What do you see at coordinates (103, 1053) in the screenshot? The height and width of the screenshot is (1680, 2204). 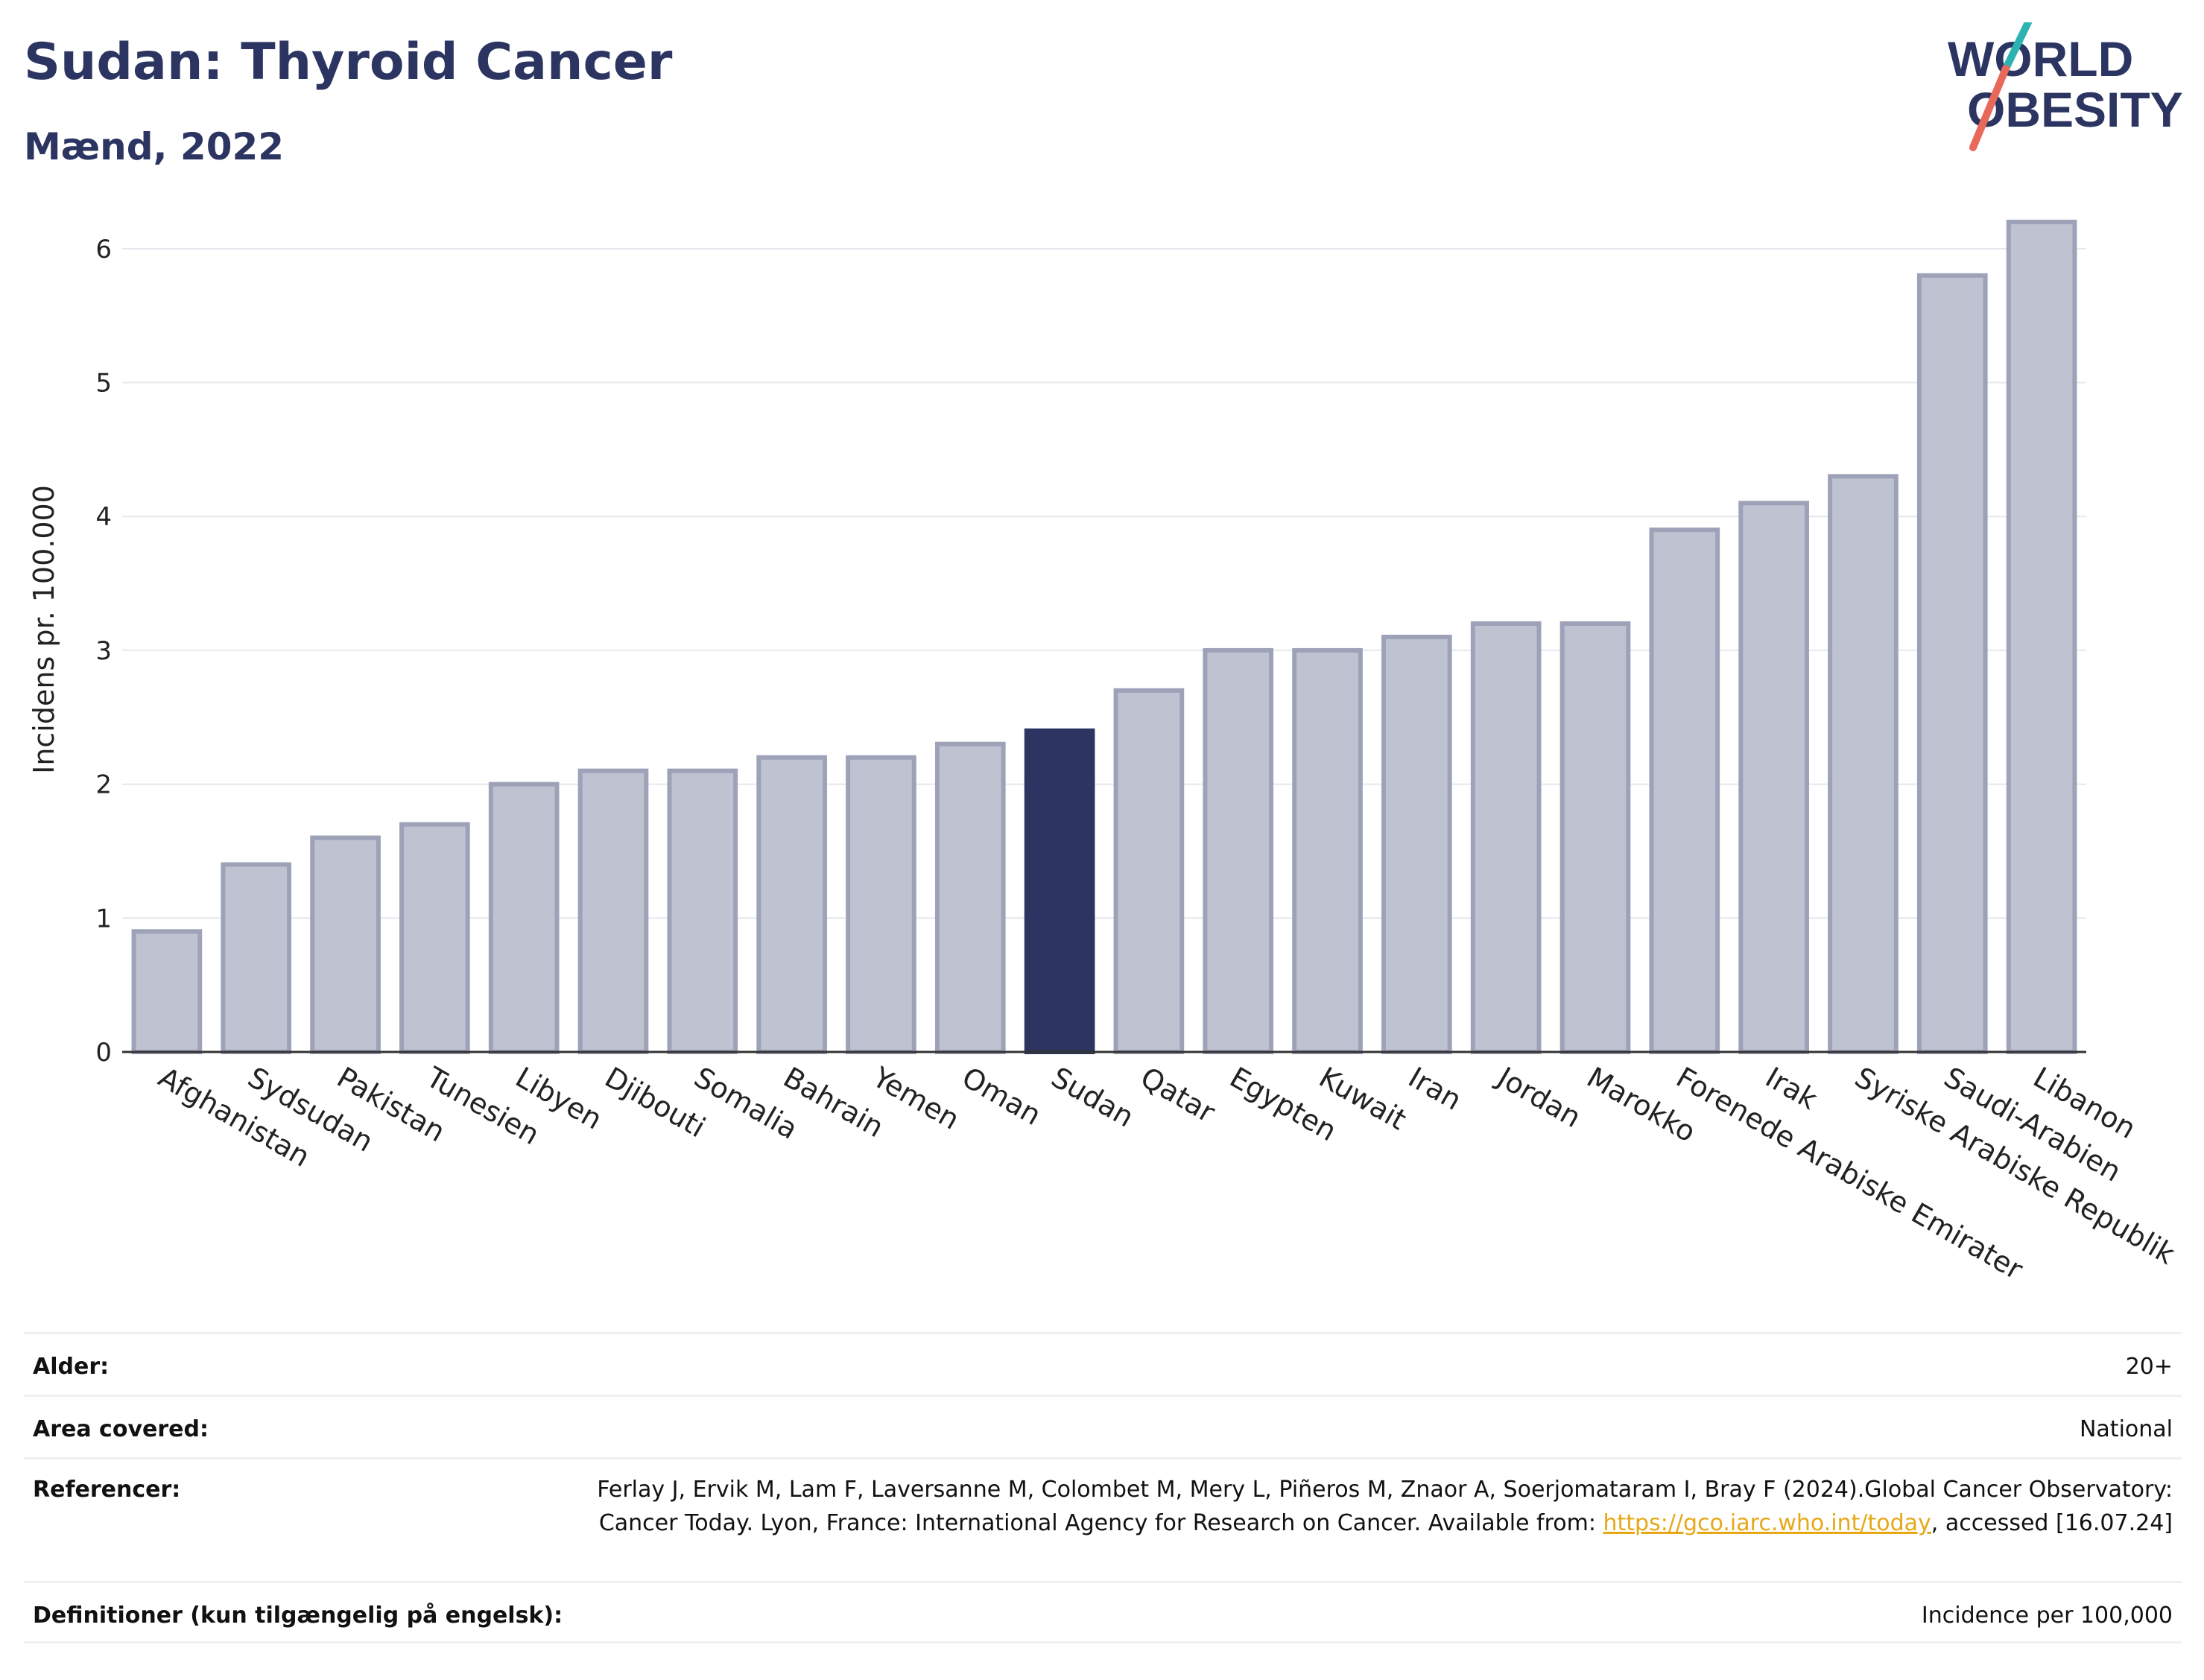 I see `y-tick-label: 0` at bounding box center [103, 1053].